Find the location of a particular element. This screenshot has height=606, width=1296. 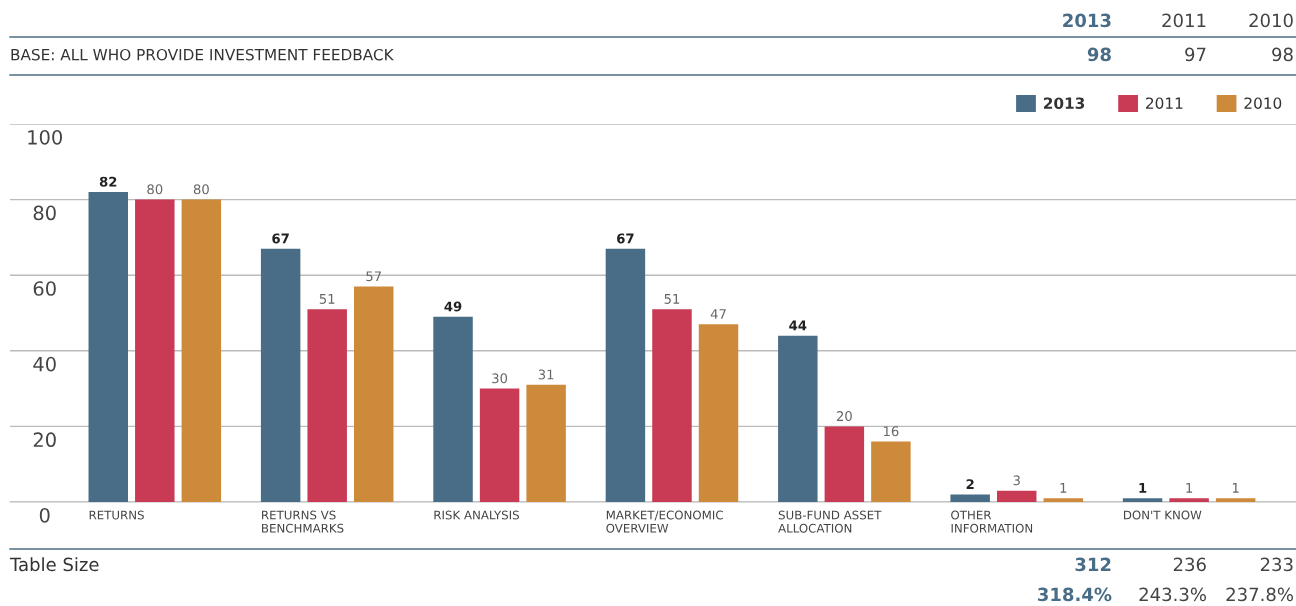

text: Table Size is located at coordinates (54, 564).